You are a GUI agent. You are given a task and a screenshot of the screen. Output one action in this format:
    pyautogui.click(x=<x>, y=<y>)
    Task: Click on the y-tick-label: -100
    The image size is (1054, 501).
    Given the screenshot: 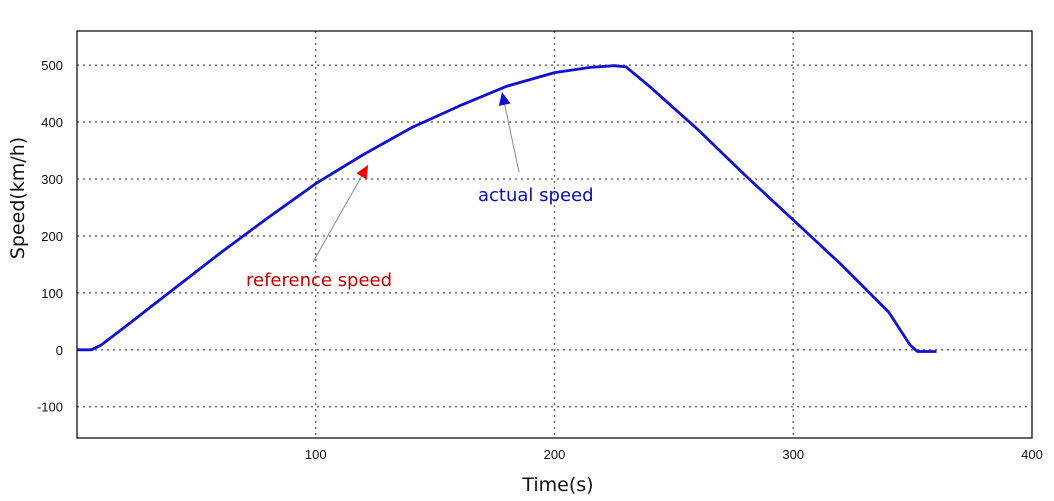 What is the action you would take?
    pyautogui.click(x=50, y=407)
    